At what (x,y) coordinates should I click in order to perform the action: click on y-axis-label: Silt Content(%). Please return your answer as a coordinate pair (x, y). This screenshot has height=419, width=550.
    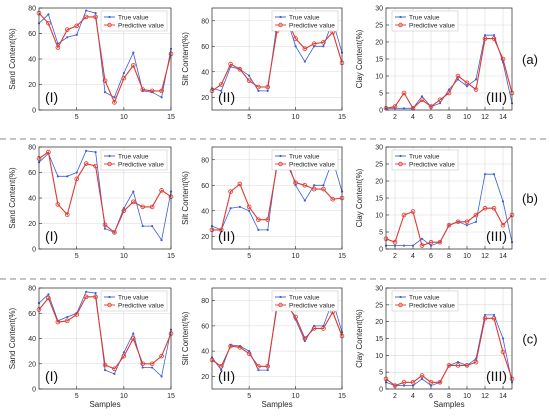
    Looking at the image, I should click on (185, 59).